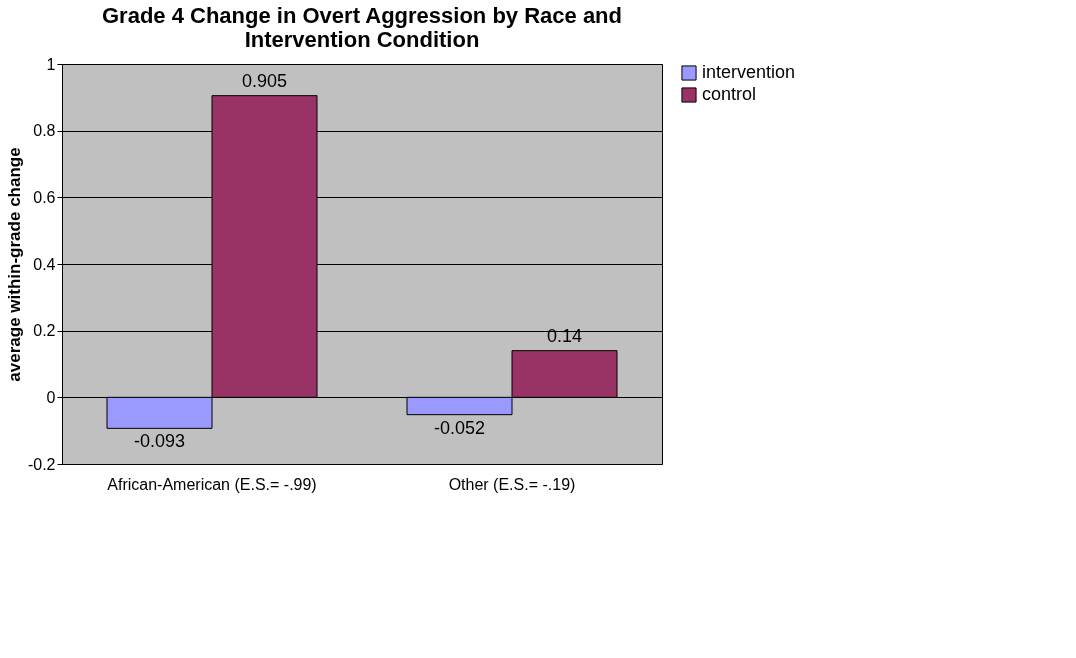 Image resolution: width=1076 pixels, height=658 pixels. I want to click on y-tick-label: 0.2, so click(44, 331).